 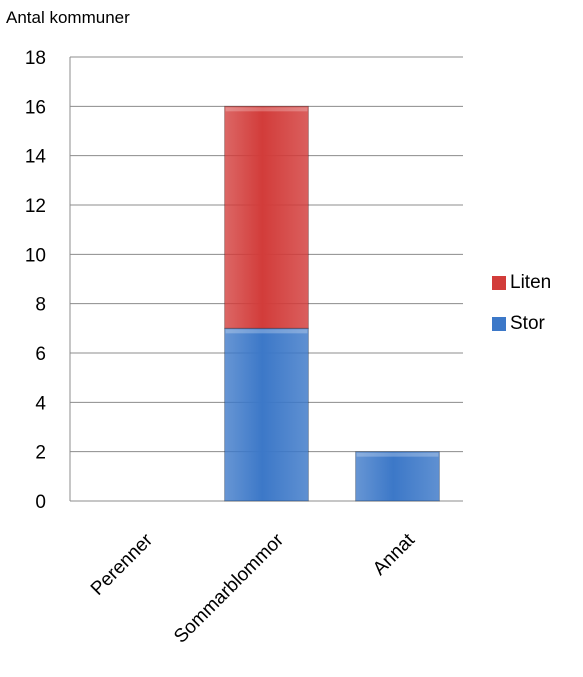 What do you see at coordinates (499, 283) in the screenshot?
I see `legend-swatch-liten` at bounding box center [499, 283].